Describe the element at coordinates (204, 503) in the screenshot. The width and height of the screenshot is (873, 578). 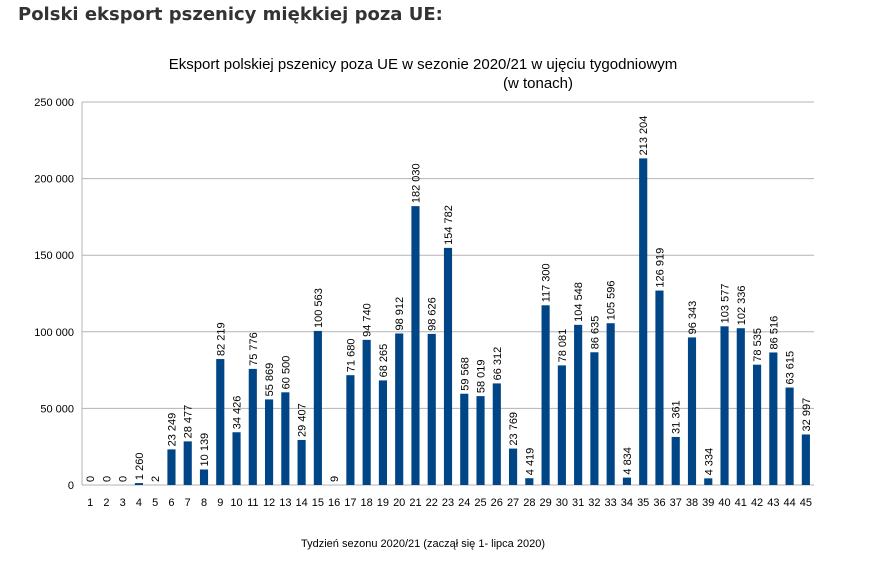
I see `x-tick-label: 8` at that location.